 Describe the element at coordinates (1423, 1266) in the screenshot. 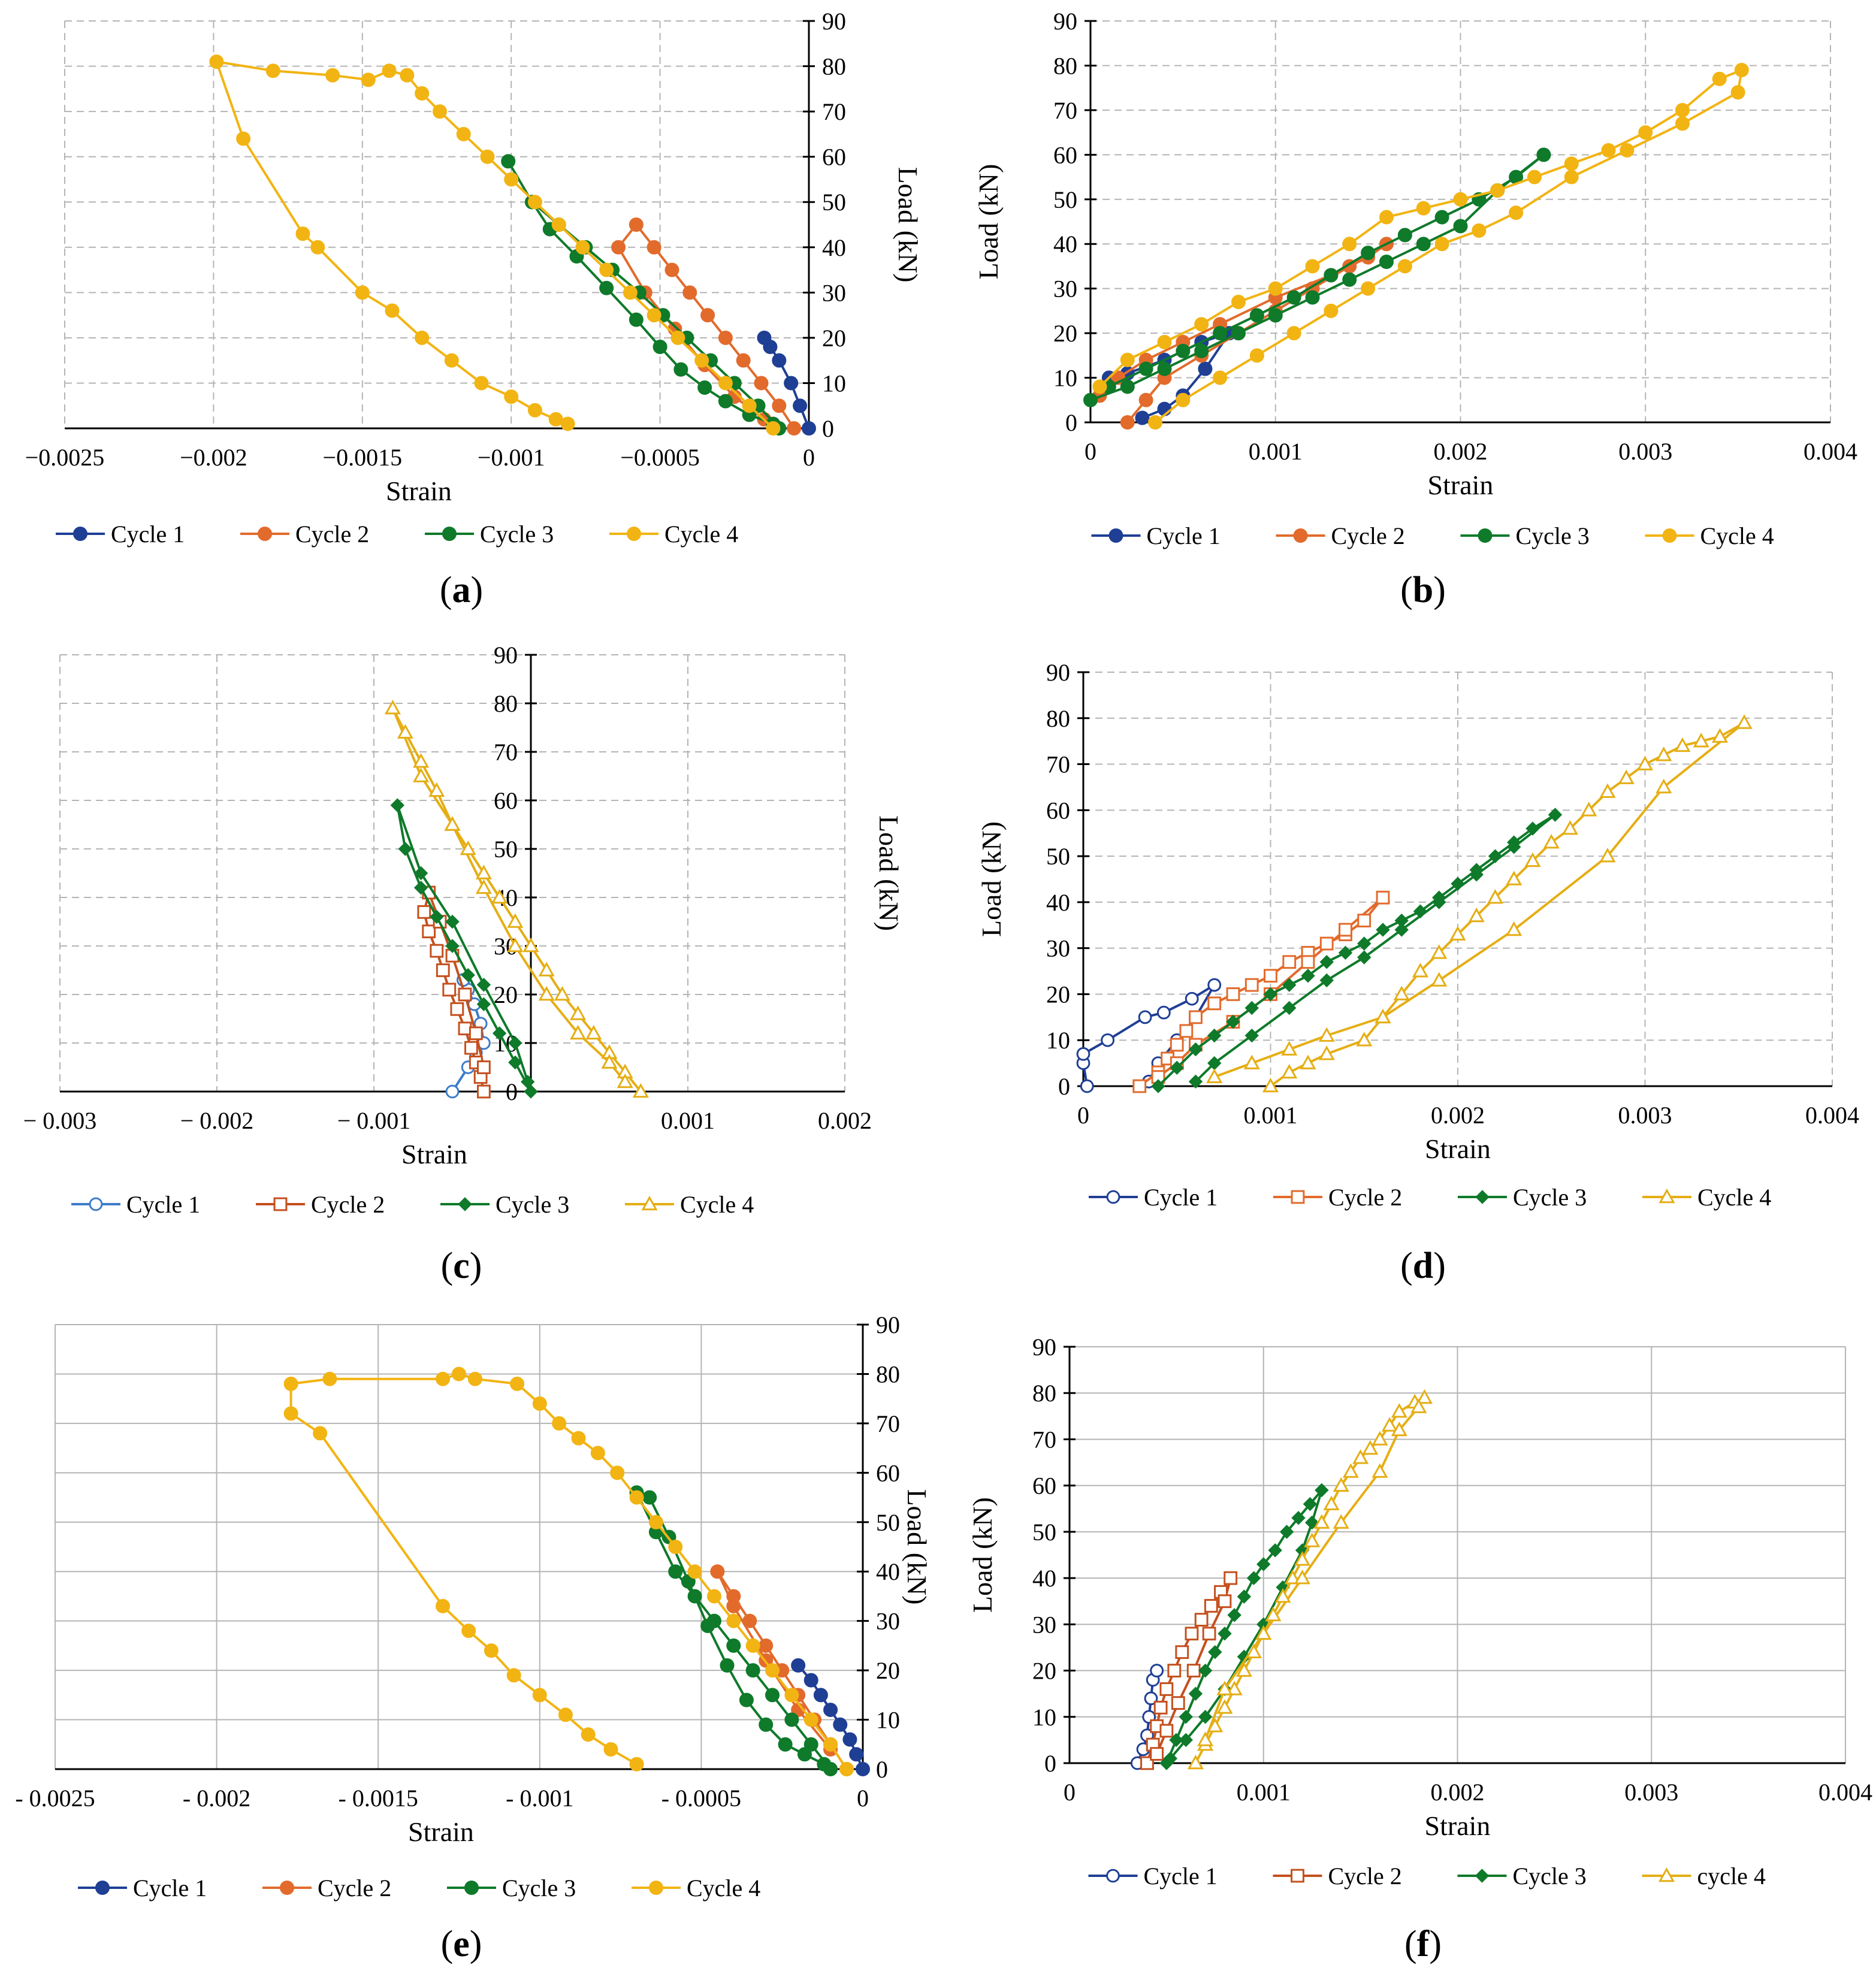

I see `panel-caption: (d)` at that location.